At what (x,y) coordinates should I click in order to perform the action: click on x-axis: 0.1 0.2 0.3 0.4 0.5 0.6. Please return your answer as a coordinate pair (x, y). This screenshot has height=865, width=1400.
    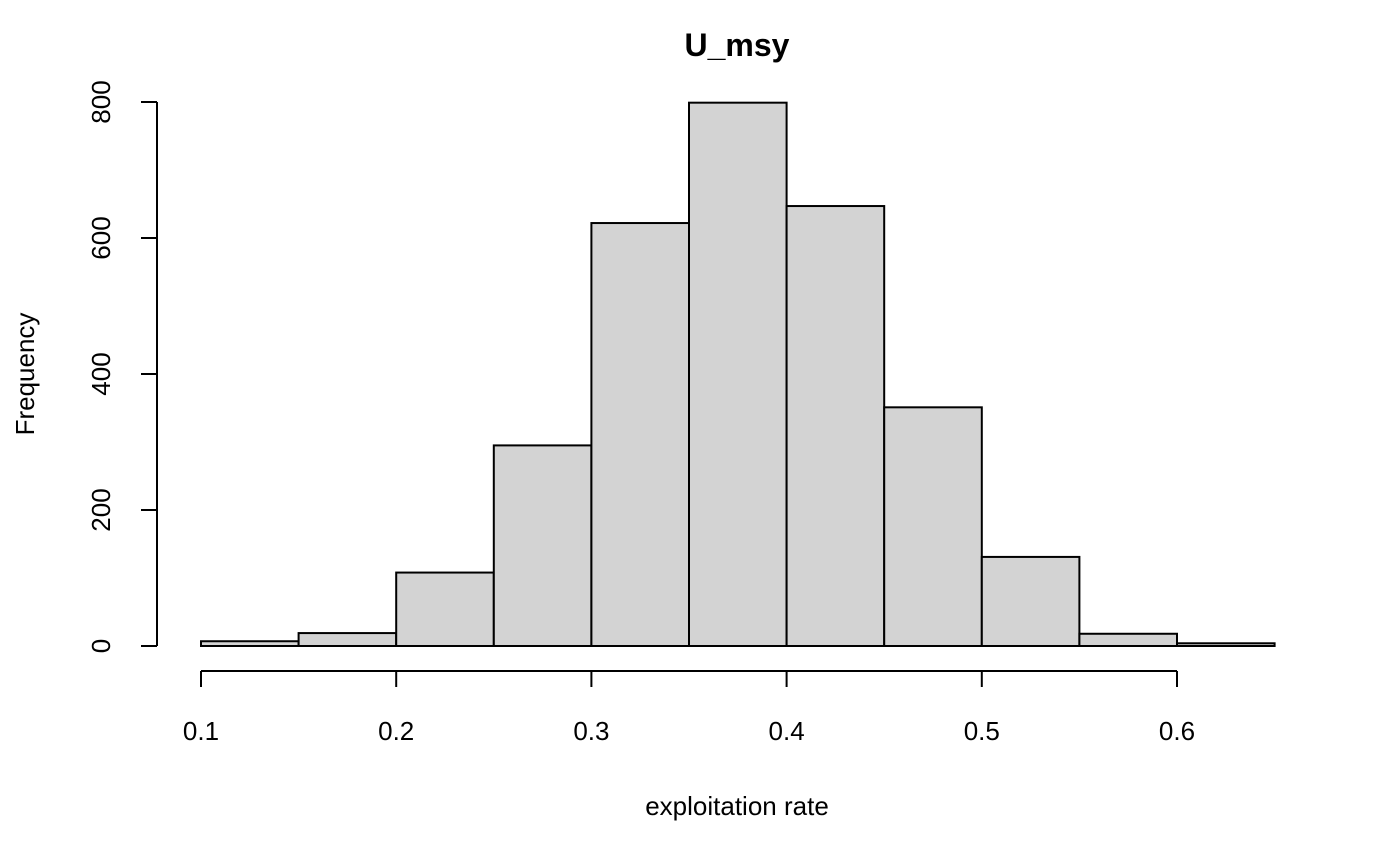
    Looking at the image, I should click on (689, 708).